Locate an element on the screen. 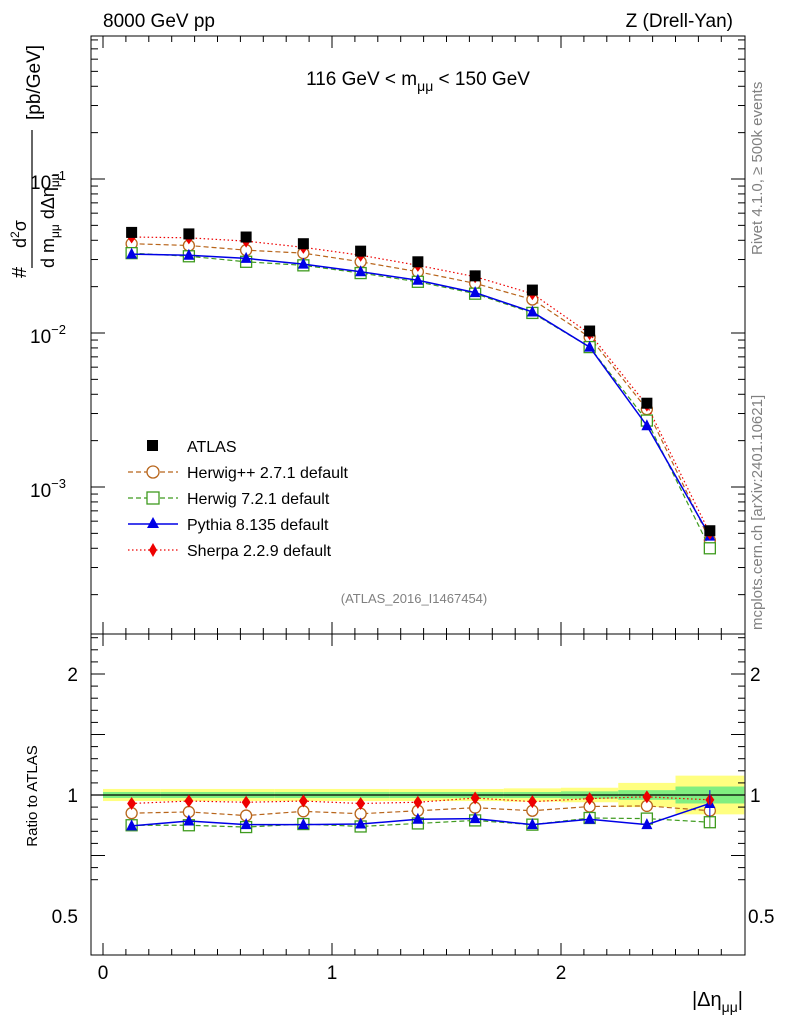  legend-label-sherpa: Sherpa 2.2.9 default is located at coordinates (259, 551).